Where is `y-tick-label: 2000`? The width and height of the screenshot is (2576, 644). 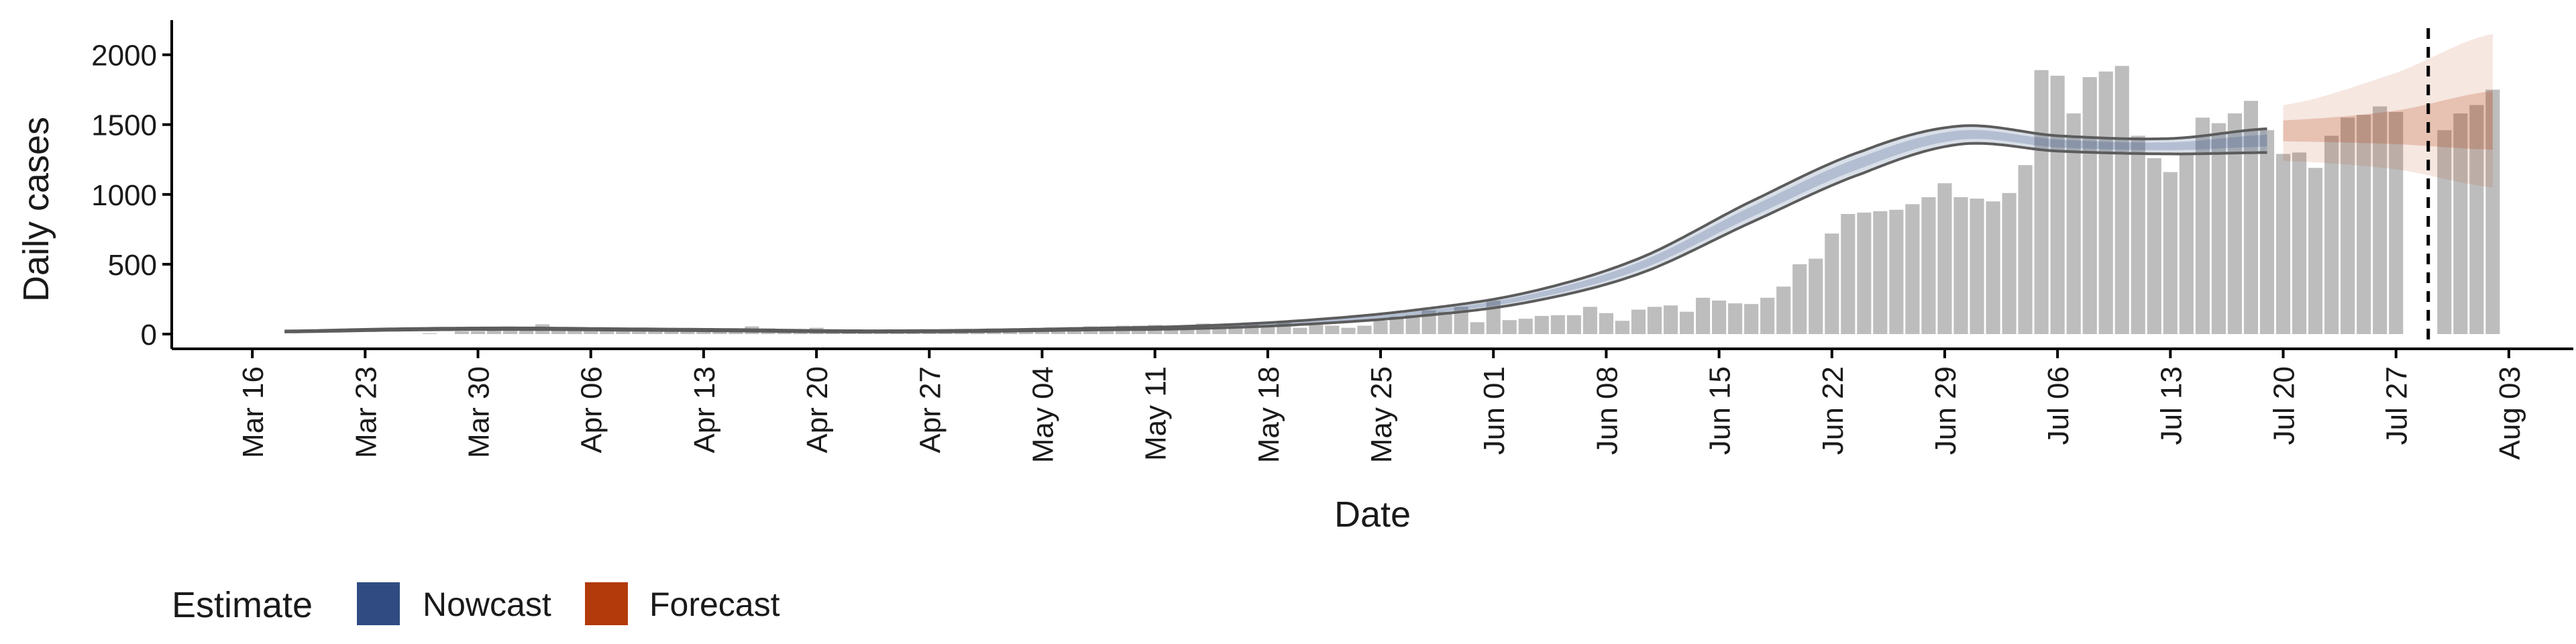
y-tick-label: 2000 is located at coordinates (124, 56).